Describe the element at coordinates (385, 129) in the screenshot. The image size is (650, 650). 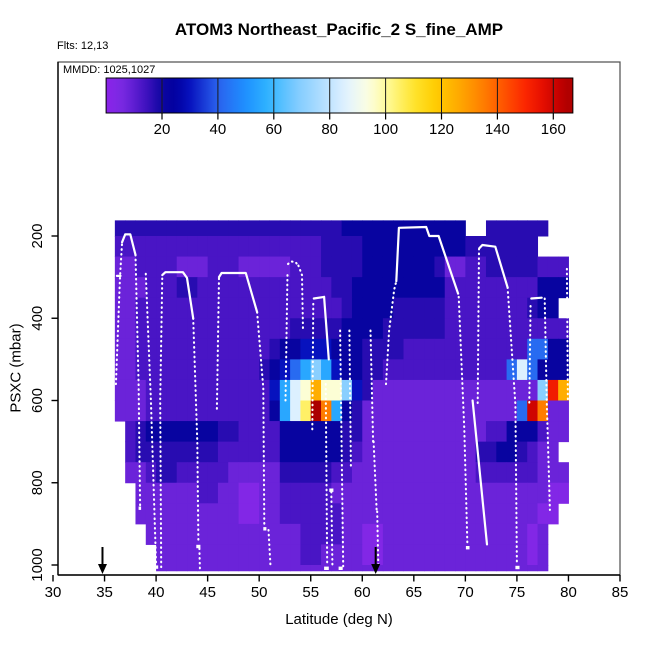
I see `colorbar-tick-label: 100` at that location.